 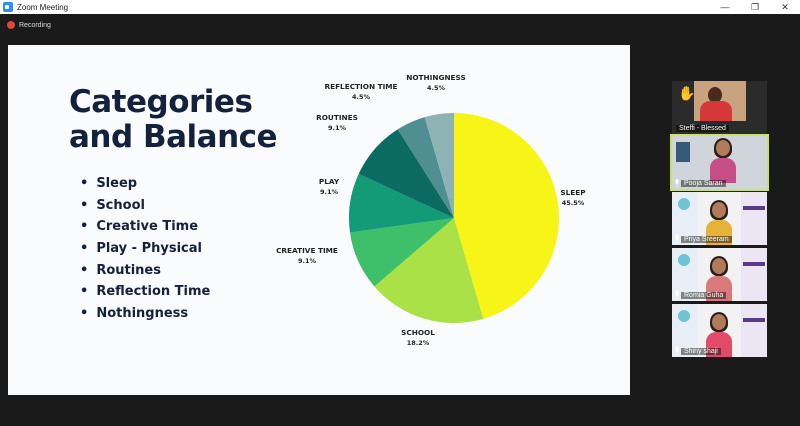 I want to click on bullet-item: Creative Time, so click(x=145, y=227).